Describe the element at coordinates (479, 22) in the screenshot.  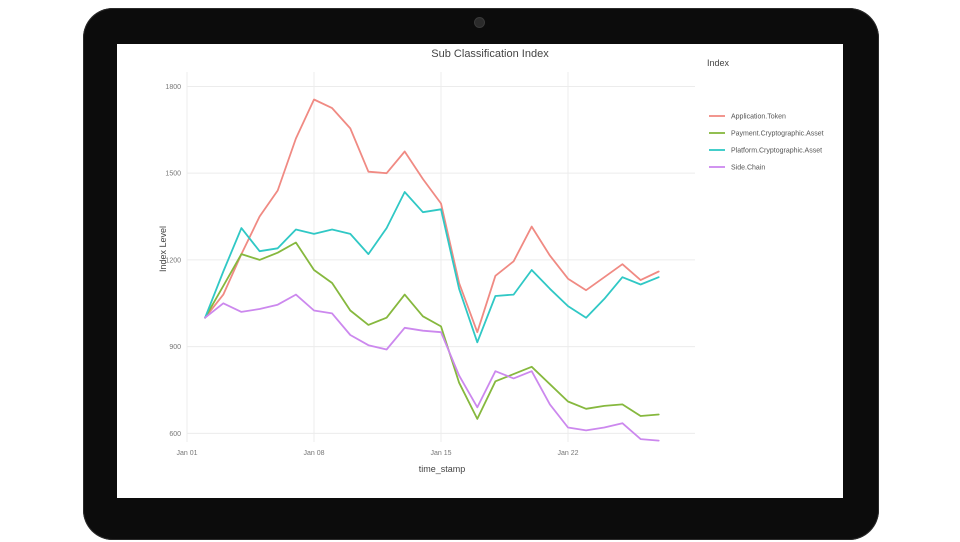
I see `camera-icon` at that location.